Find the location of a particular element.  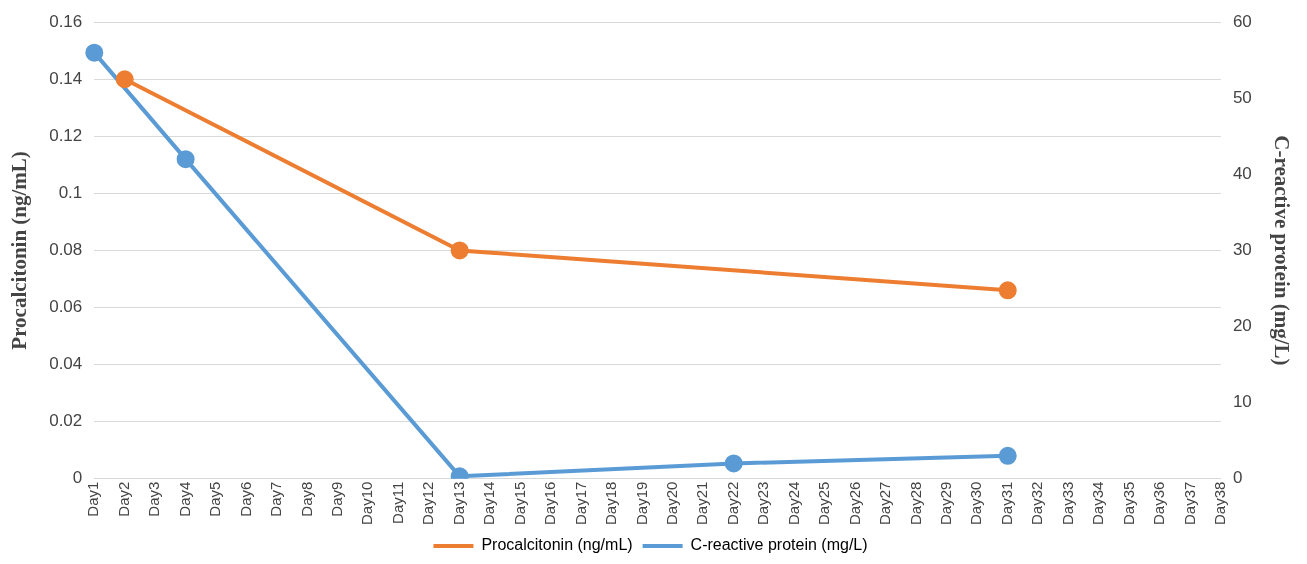

y2-axis-title: C-reactive protein (mg/L) is located at coordinates (1281, 250).